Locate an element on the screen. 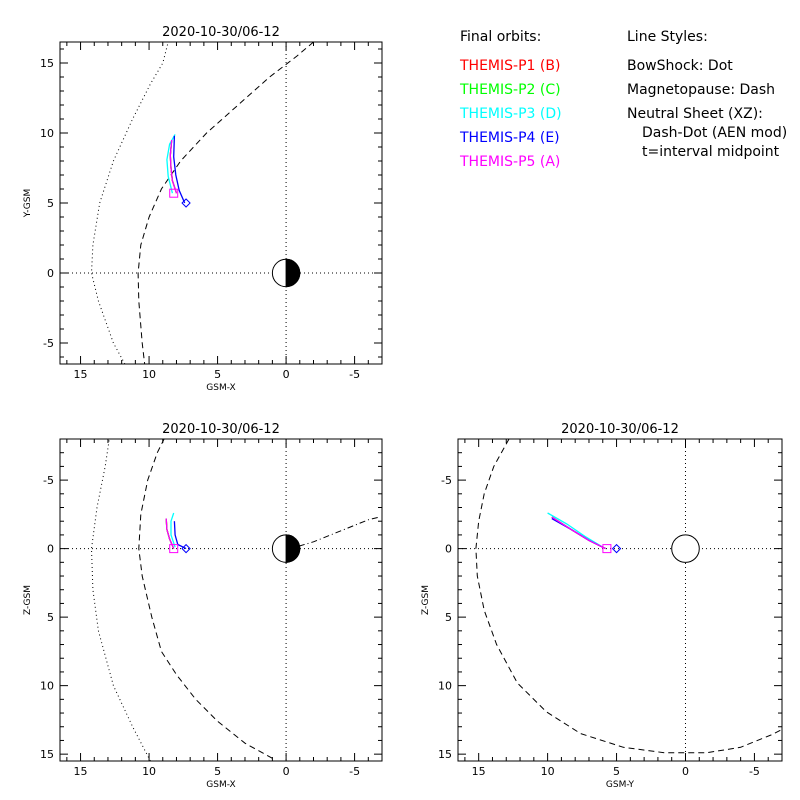 Image resolution: width=800 pixels, height=800 pixels. orbit-p2 is located at coordinates (170, 533).